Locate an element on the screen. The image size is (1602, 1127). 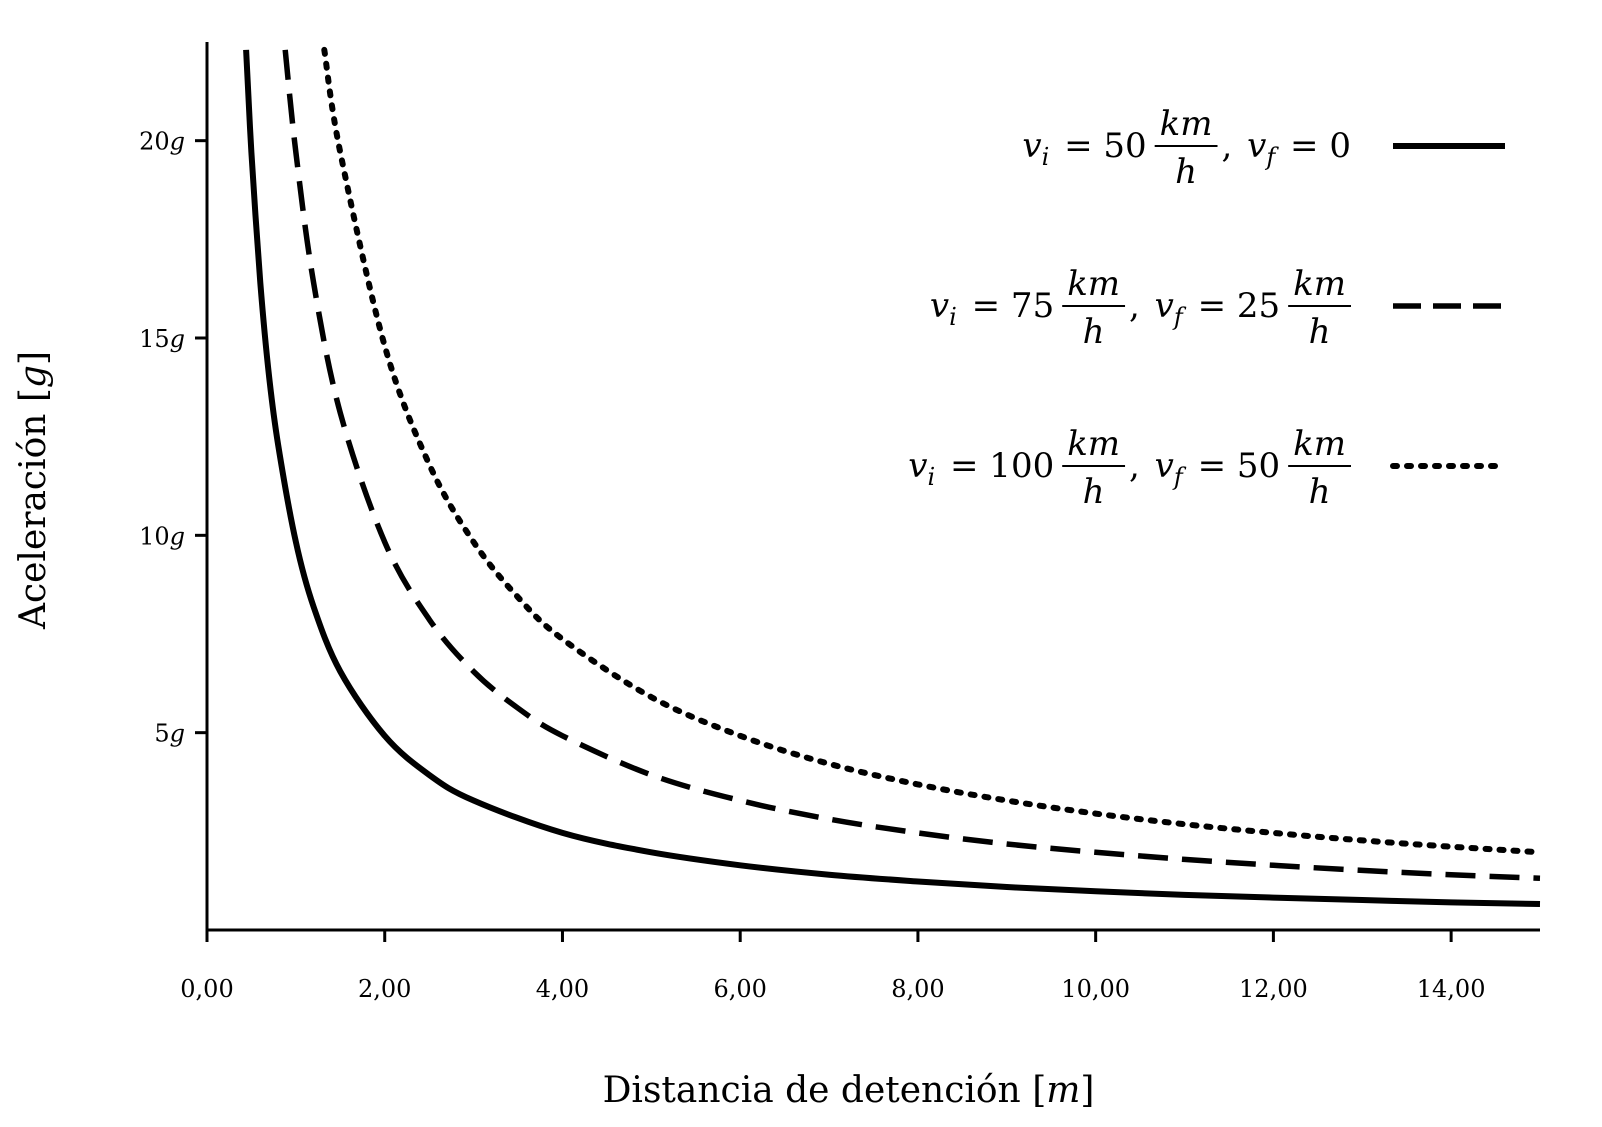
x-tick-label: 4,00 is located at coordinates (562, 989).